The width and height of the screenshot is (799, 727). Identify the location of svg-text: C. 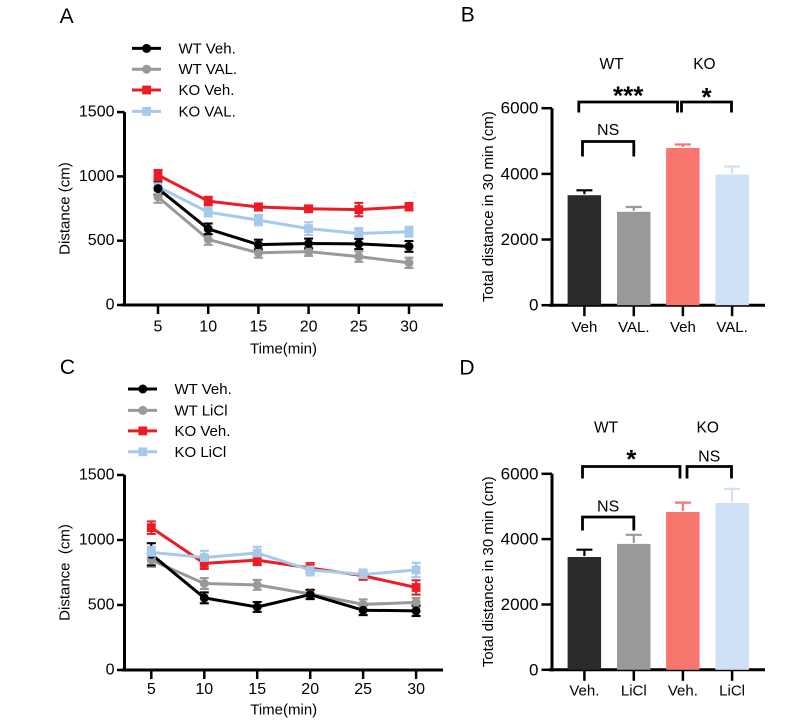
(67, 367).